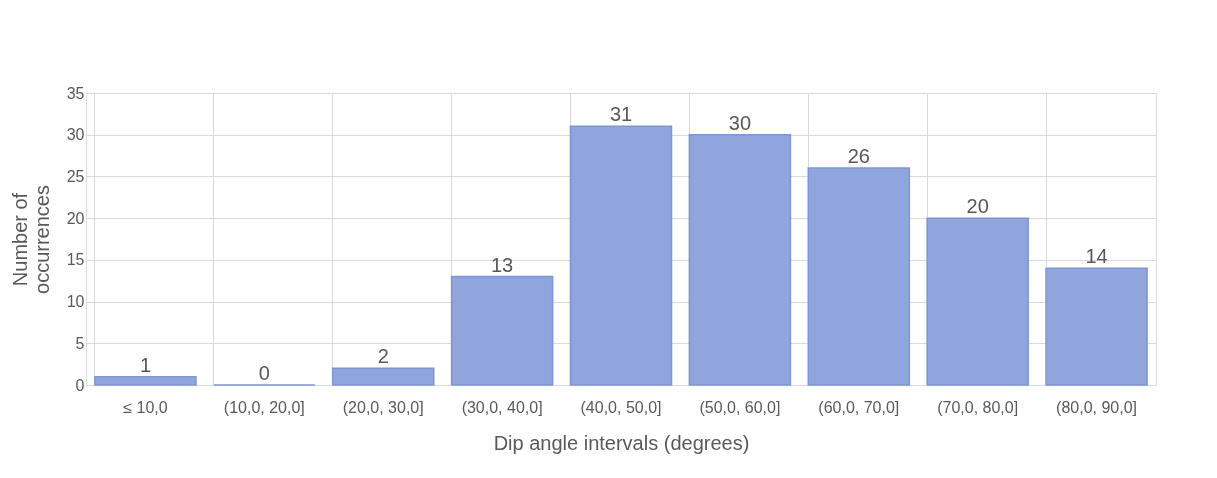  What do you see at coordinates (80, 343) in the screenshot?
I see `y-tick-label: 5` at bounding box center [80, 343].